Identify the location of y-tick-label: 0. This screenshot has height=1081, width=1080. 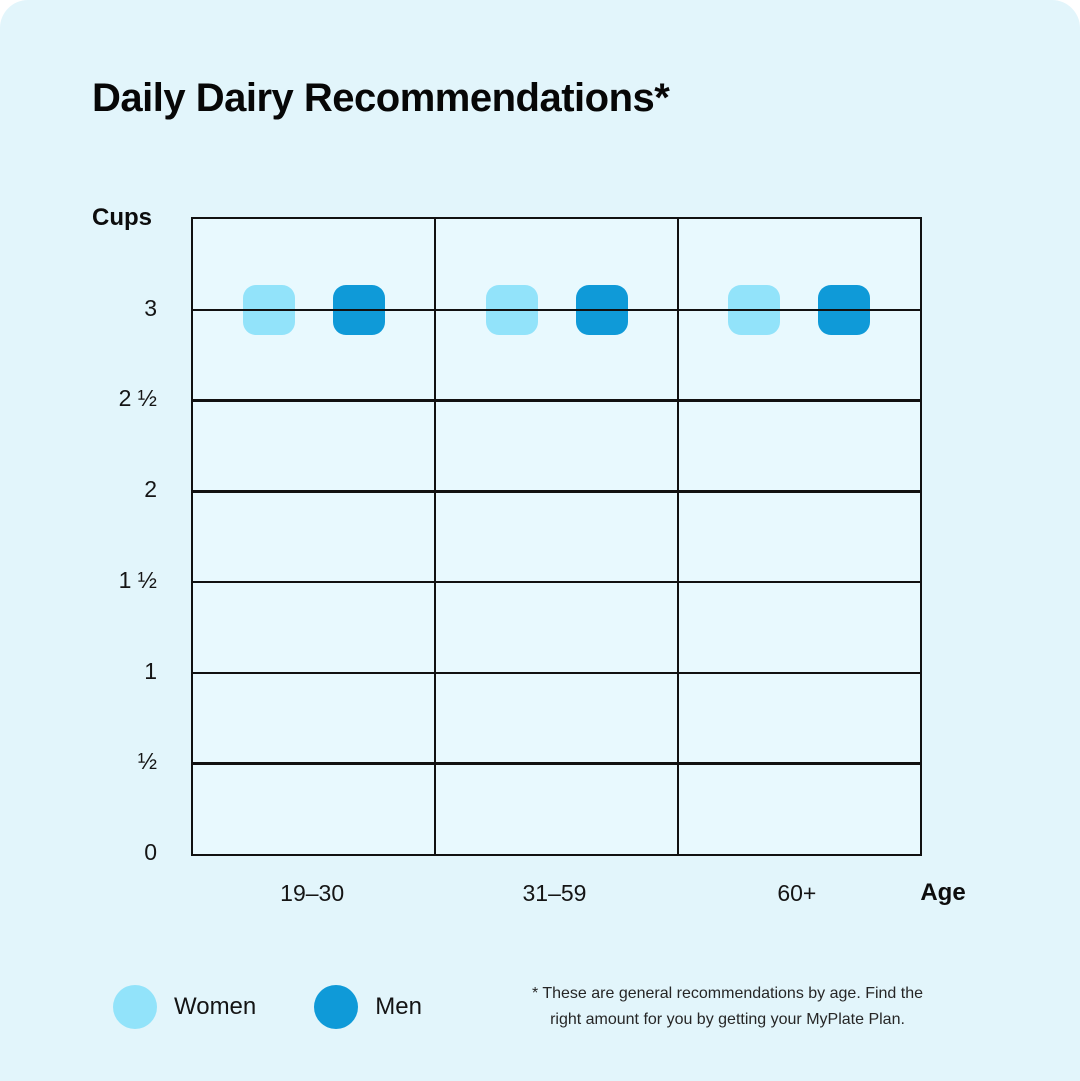
(150, 852).